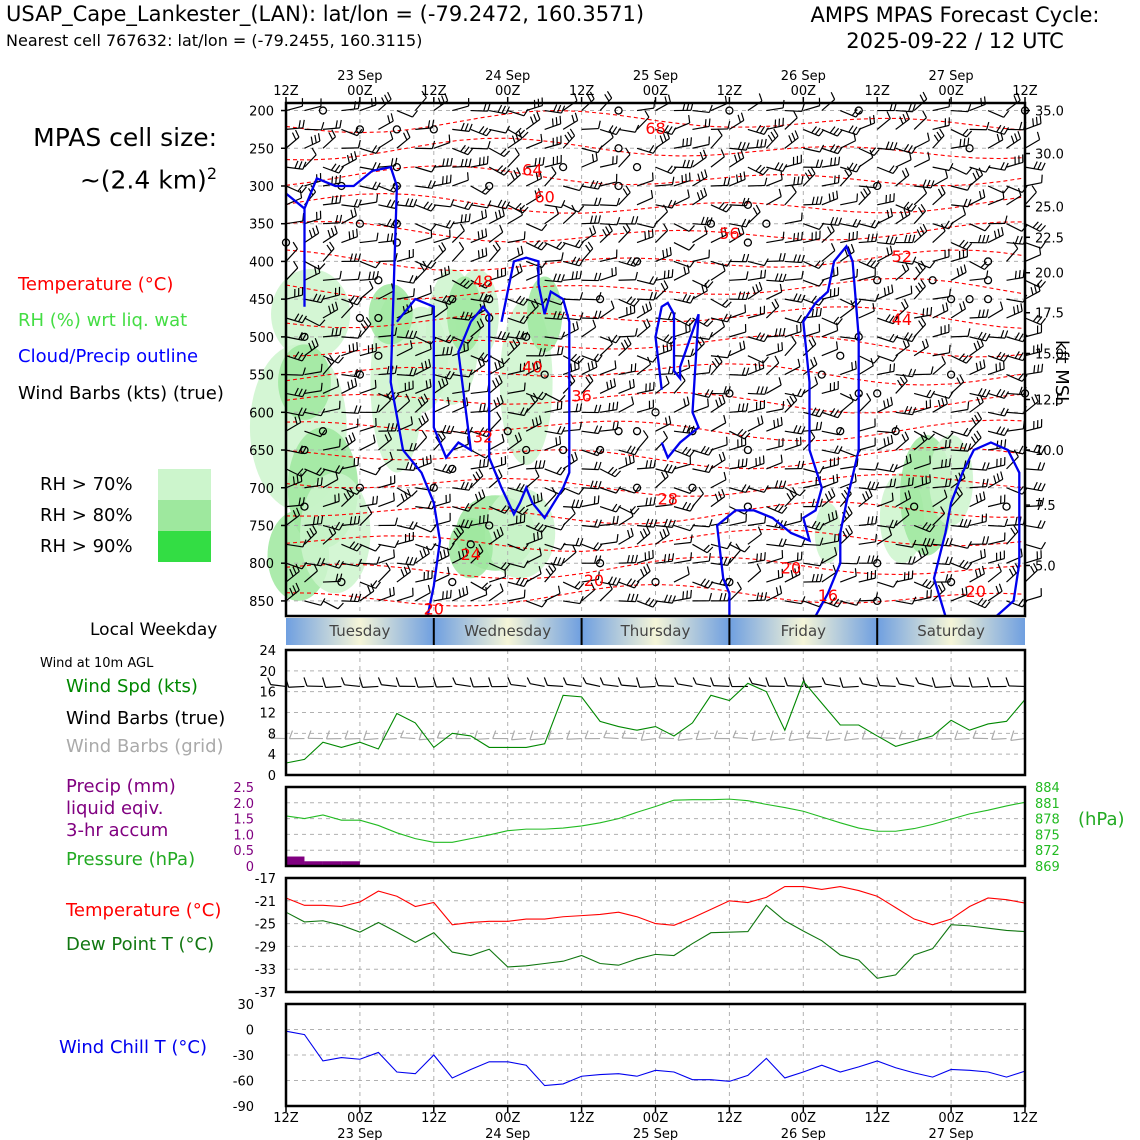 The height and width of the screenshot is (1140, 1140). I want to click on x-date-label-bottom: 24 Sep, so click(507, 1133).